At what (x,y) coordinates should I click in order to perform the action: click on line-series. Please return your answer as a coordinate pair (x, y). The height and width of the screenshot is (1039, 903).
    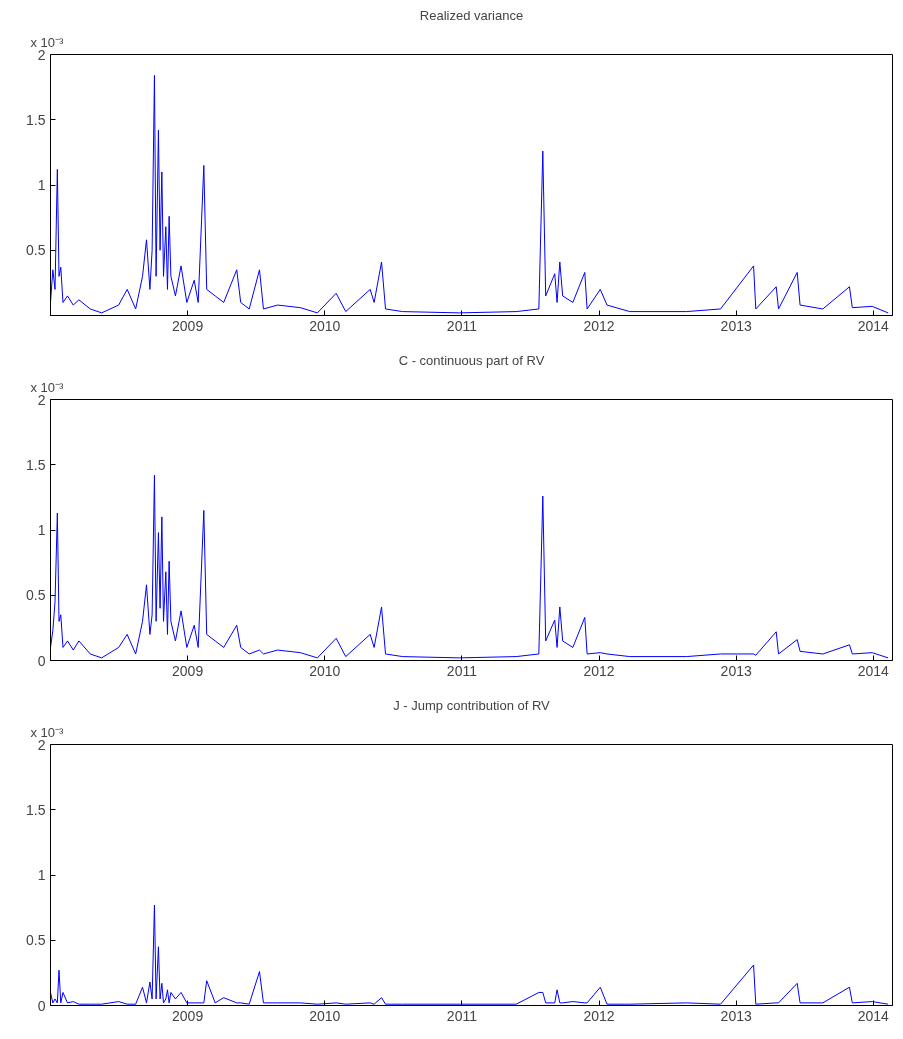
    Looking at the image, I should click on (469, 954).